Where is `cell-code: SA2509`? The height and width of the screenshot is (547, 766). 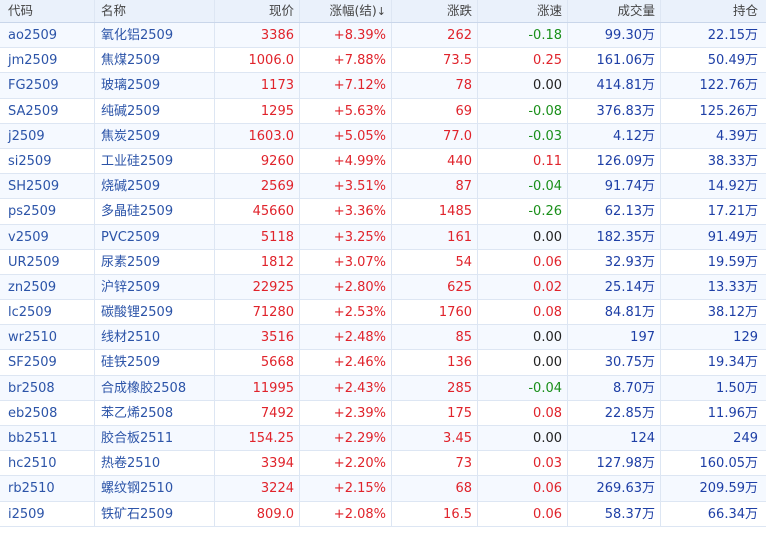
cell-code: SA2509 is located at coordinates (47, 110).